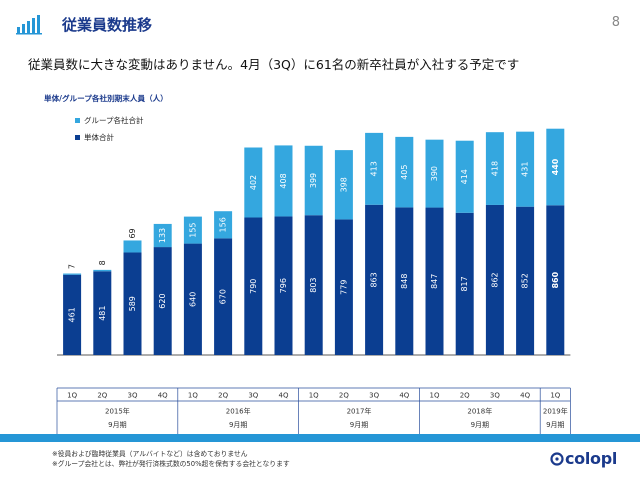  I want to click on data-label-tandoku: 848, so click(404, 281).